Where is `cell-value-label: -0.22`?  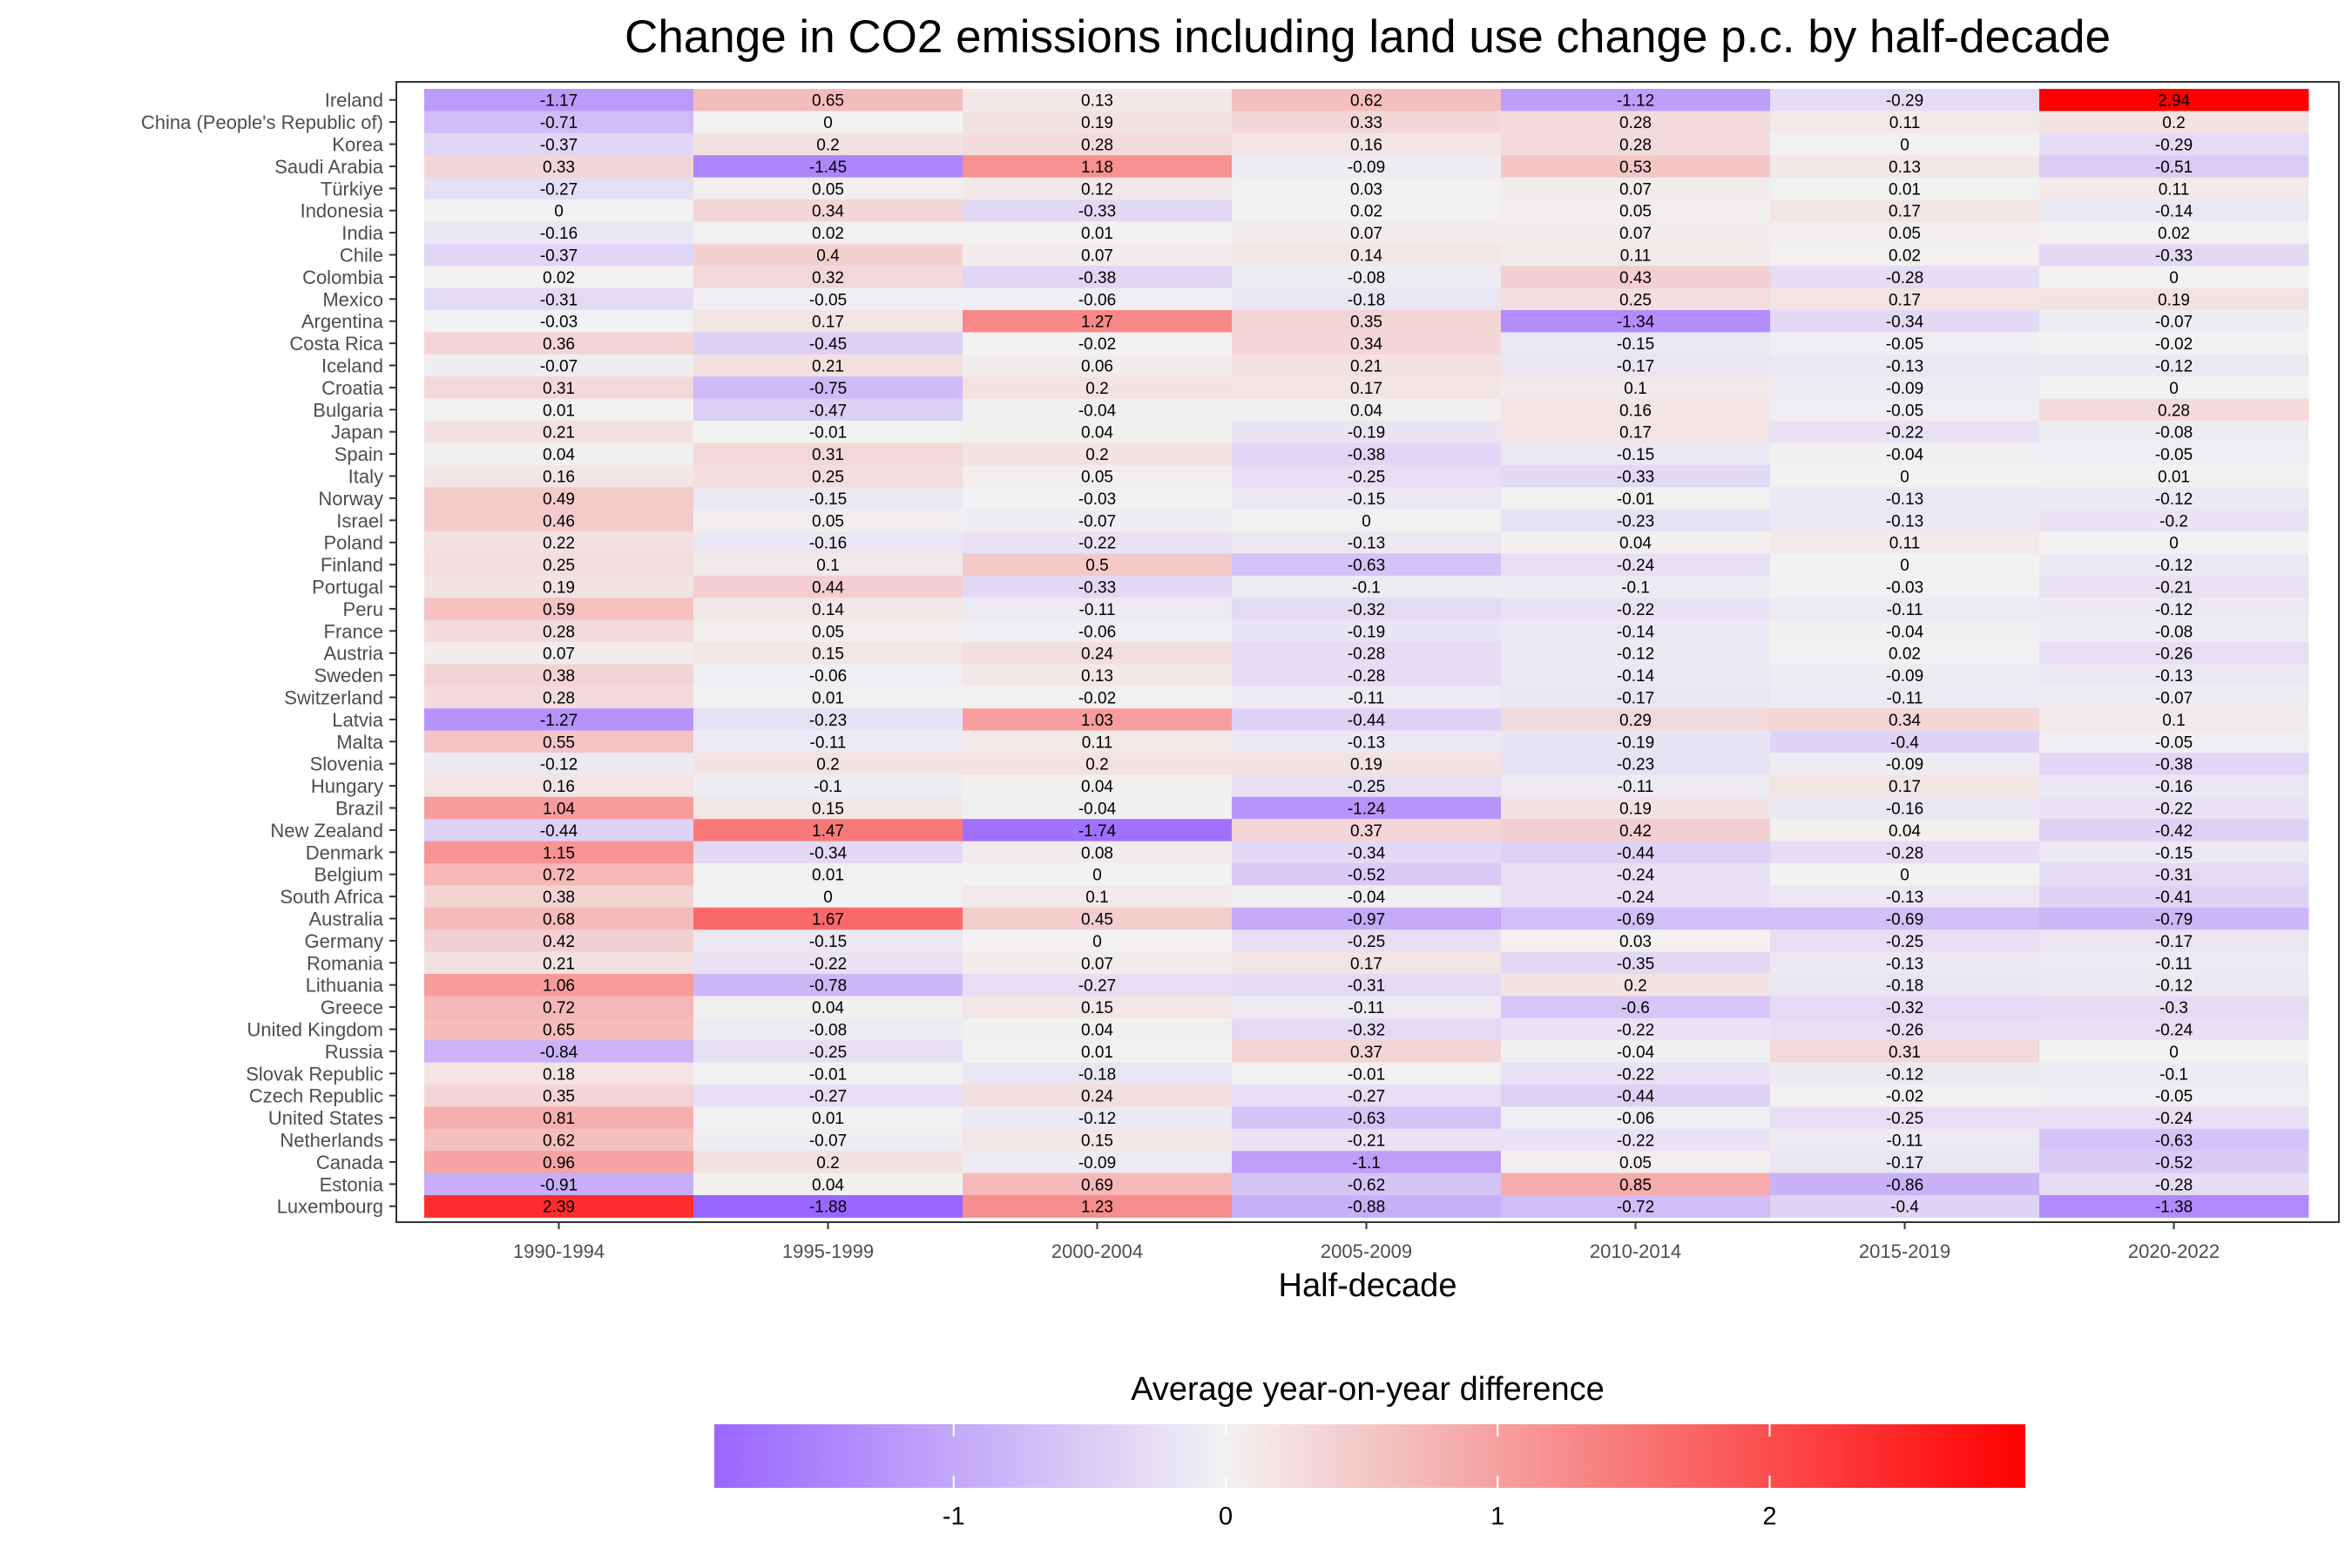 cell-value-label: -0.22 is located at coordinates (1635, 1074).